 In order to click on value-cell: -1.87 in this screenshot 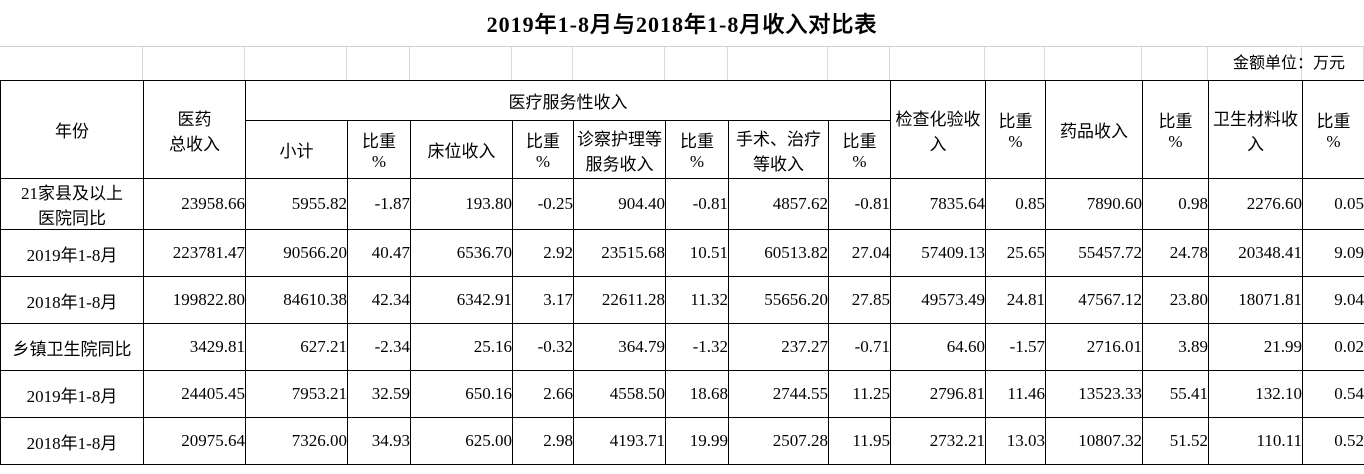, I will do `click(379, 204)`.